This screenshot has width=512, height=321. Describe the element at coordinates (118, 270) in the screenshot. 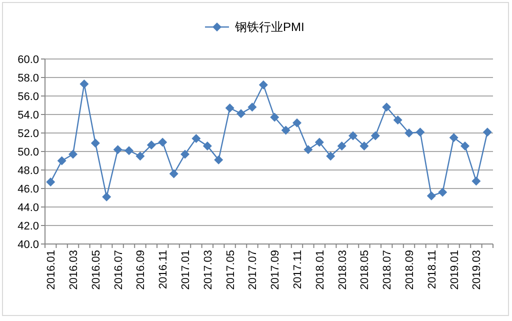

I see `x-tick-label: 2016.07` at that location.